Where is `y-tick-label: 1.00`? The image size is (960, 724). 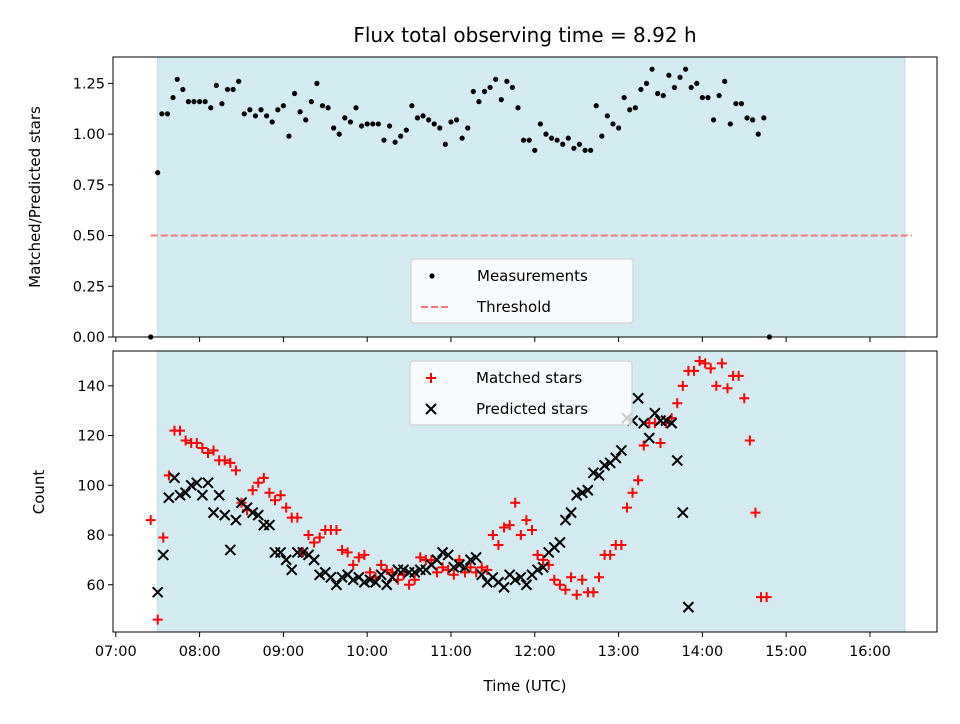 y-tick-label: 1.00 is located at coordinates (89, 135).